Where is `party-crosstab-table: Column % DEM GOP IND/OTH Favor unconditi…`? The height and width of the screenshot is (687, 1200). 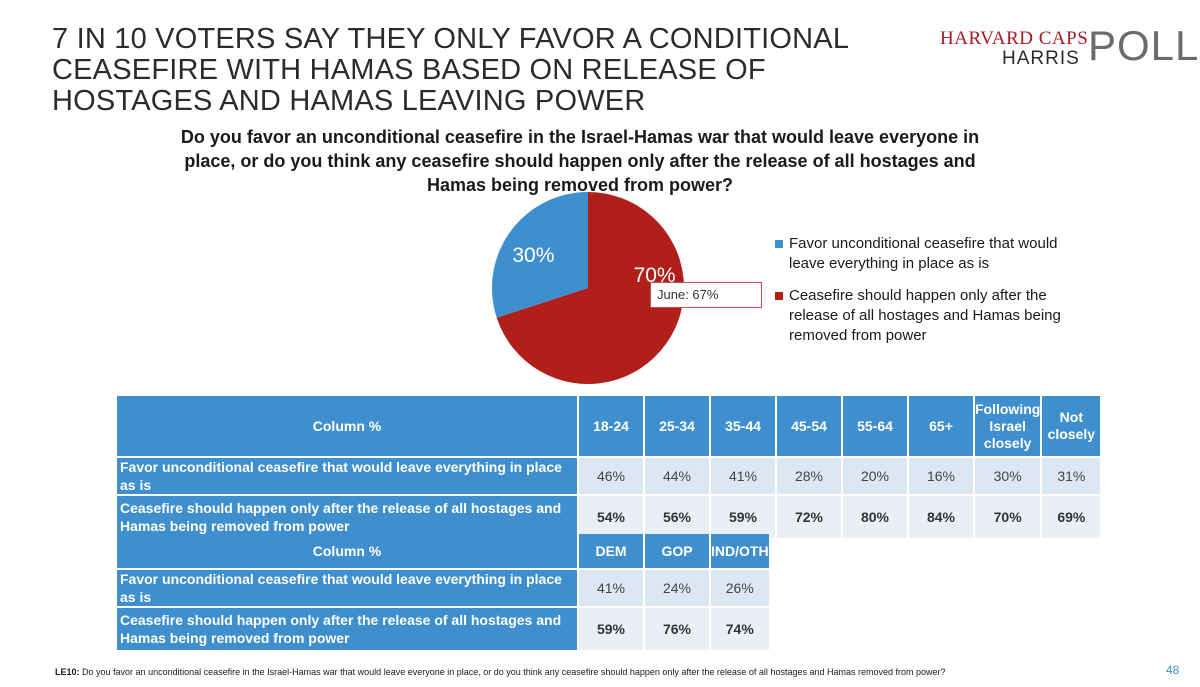
party-crosstab-table: Column % DEM GOP IND/OTH Favor unconditi… is located at coordinates (443, 592).